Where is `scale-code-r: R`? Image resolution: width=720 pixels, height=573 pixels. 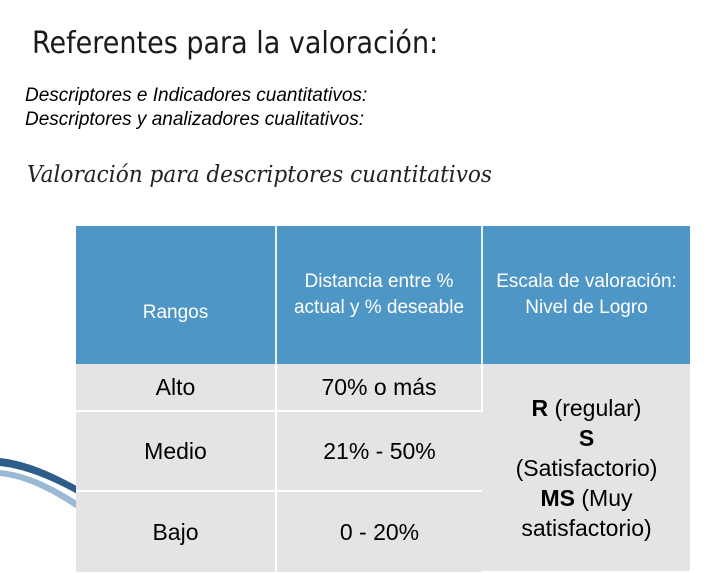 scale-code-r: R is located at coordinates (540, 407).